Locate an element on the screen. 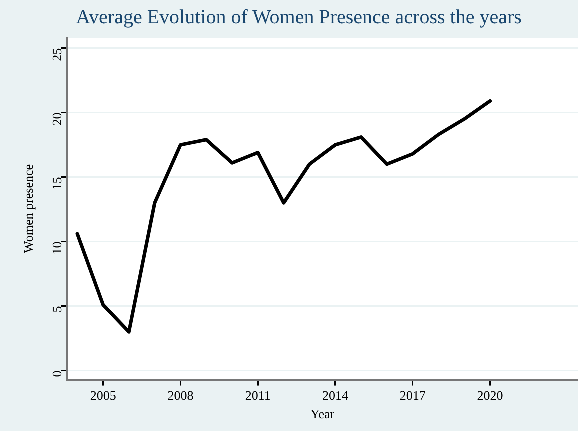  y-tick-label: 10 is located at coordinates (57, 248).